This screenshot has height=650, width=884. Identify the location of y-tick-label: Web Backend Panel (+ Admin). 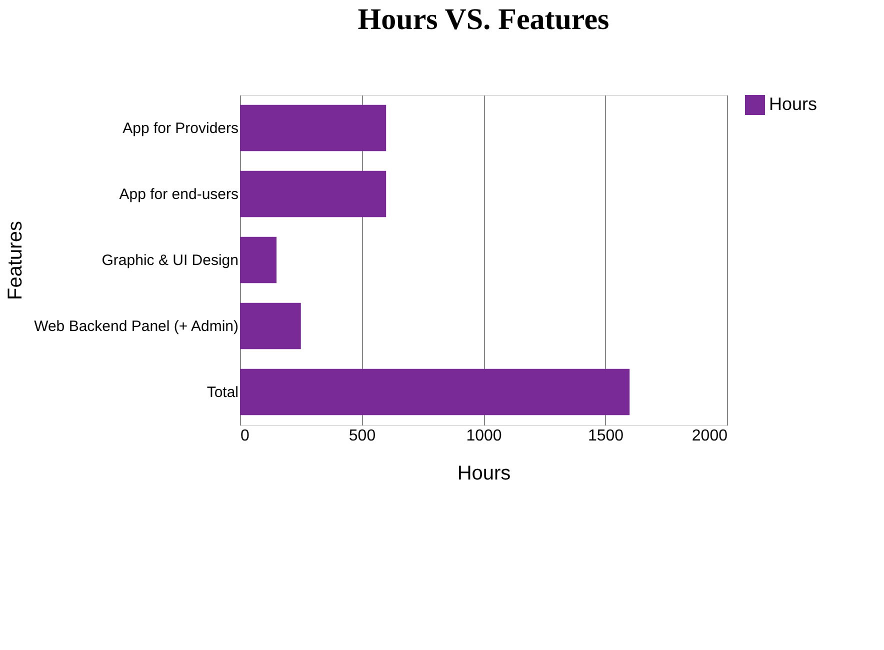
(136, 326).